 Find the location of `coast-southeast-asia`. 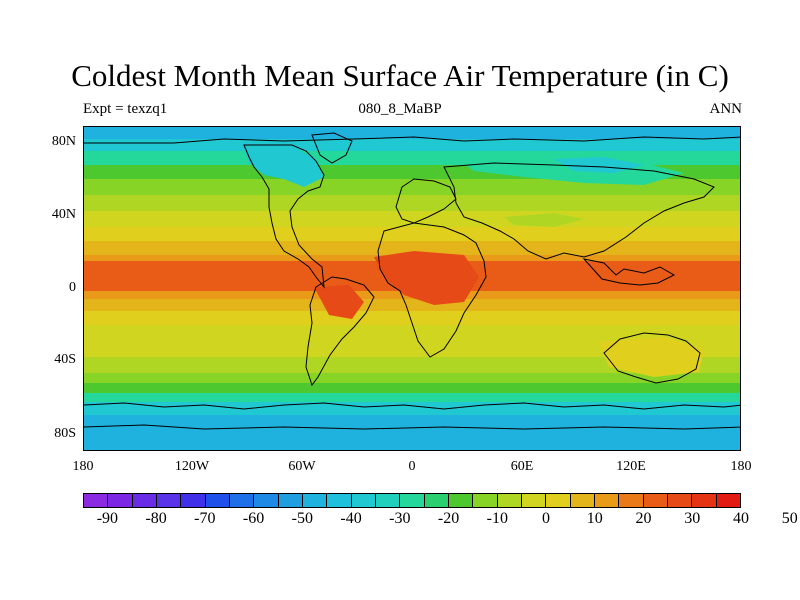

coast-southeast-asia is located at coordinates (629, 272).